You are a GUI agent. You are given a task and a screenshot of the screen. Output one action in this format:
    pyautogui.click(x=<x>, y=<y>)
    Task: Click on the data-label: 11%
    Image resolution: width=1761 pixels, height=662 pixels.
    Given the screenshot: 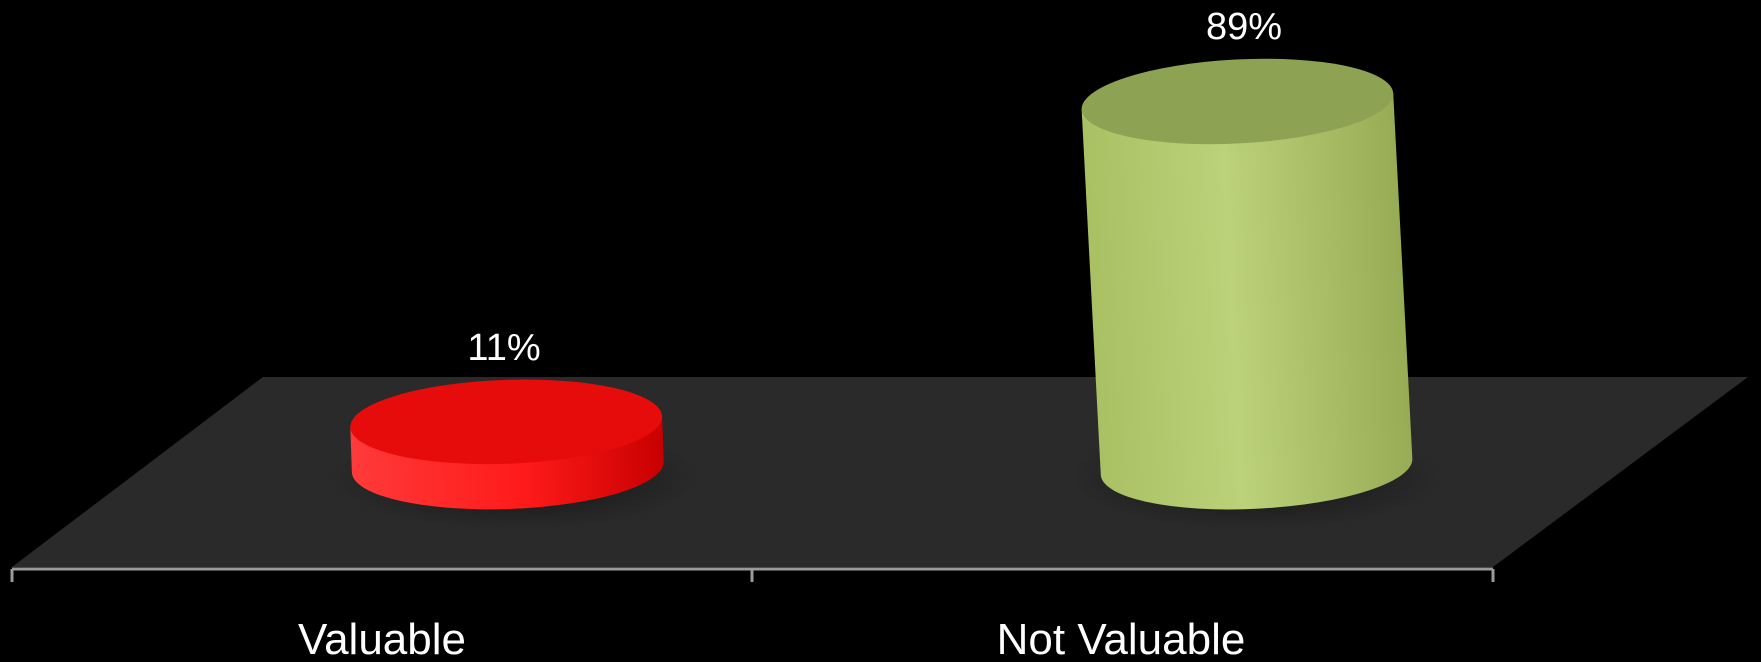 What is the action you would take?
    pyautogui.click(x=503, y=348)
    